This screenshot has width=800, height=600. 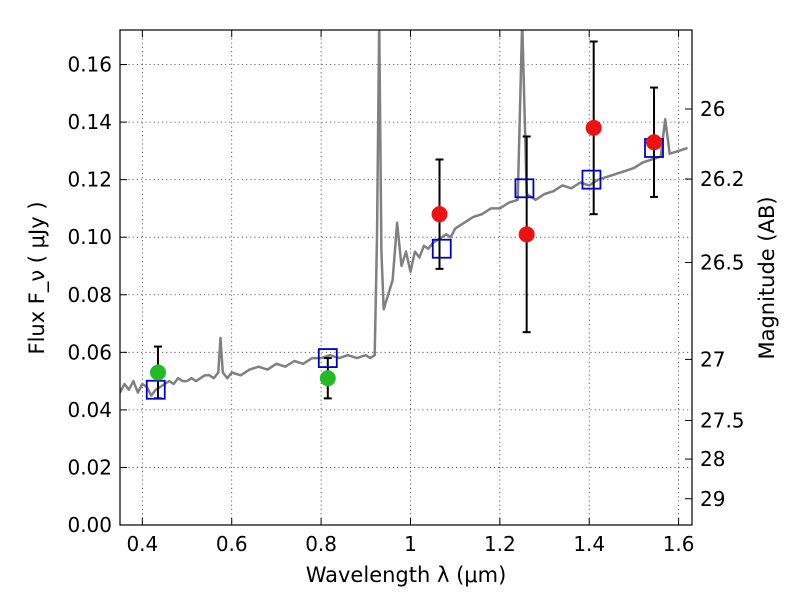 I want to click on y-tick-label: 0.06, so click(x=89, y=352).